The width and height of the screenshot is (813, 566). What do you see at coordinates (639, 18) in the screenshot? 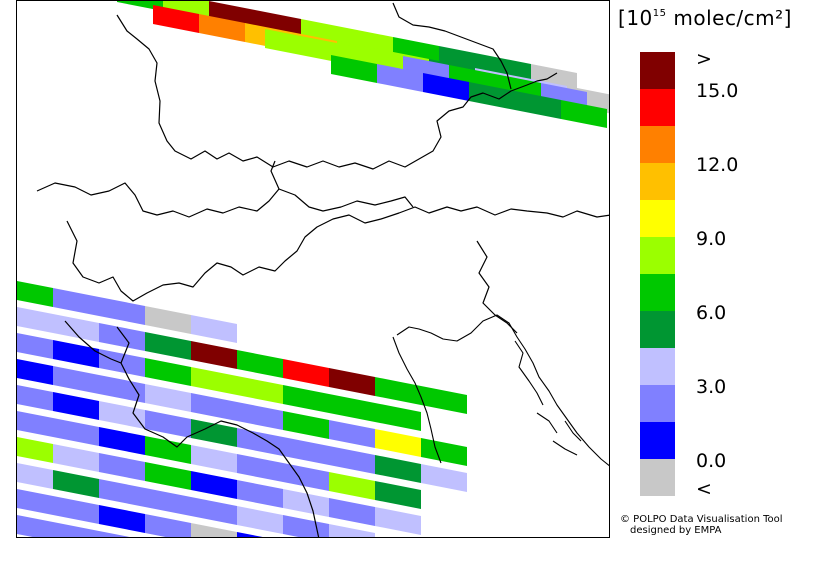
I see `legend-title-base: 10` at bounding box center [639, 18].